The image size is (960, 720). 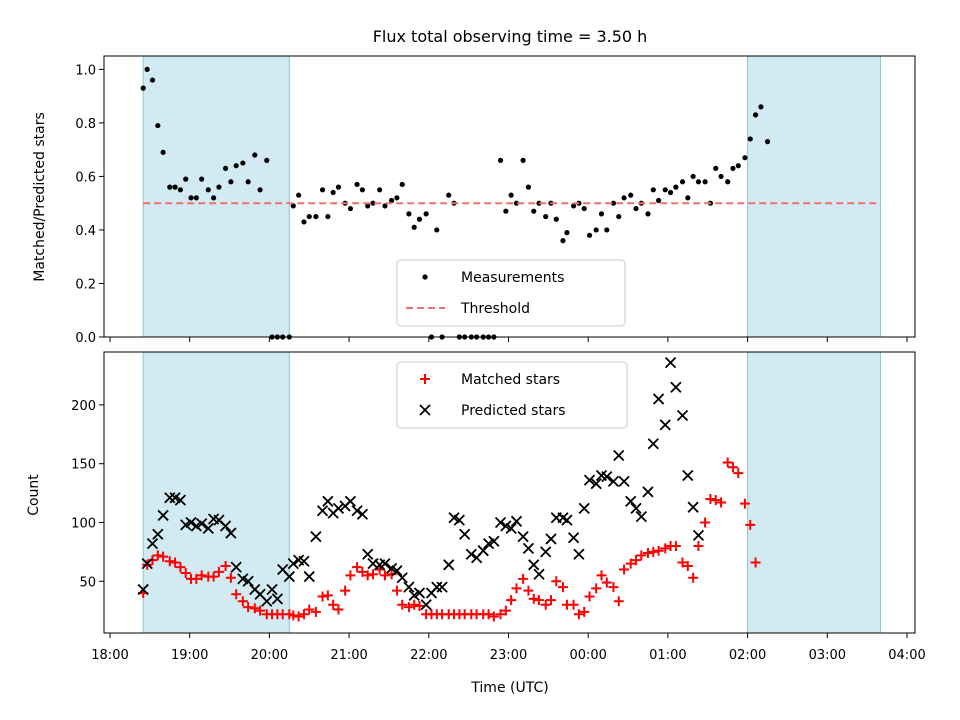 What do you see at coordinates (85, 177) in the screenshot?
I see `y-tick-label: 0.6` at bounding box center [85, 177].